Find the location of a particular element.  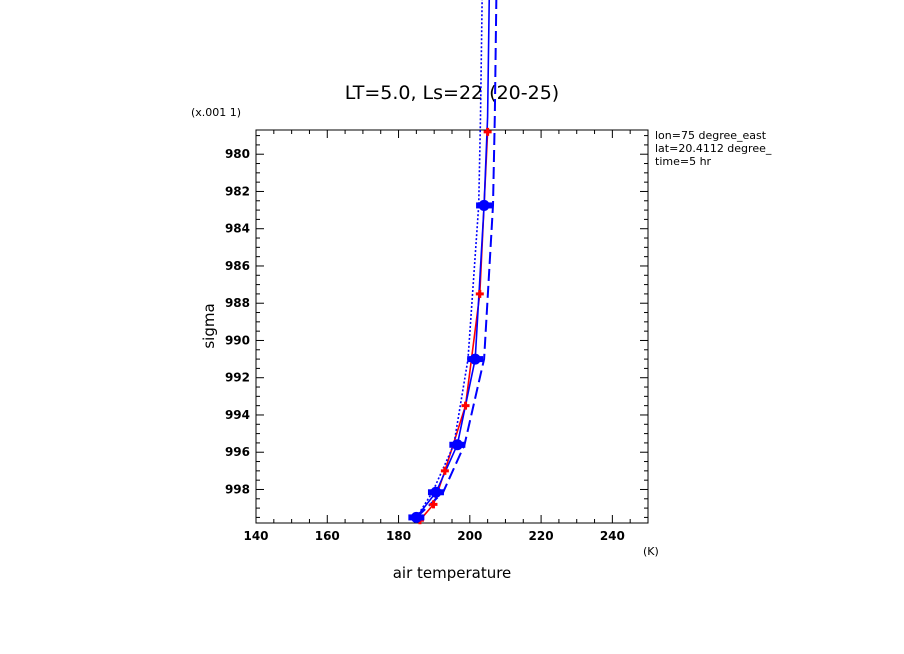

y-tick-label: 988 is located at coordinates (237, 303).